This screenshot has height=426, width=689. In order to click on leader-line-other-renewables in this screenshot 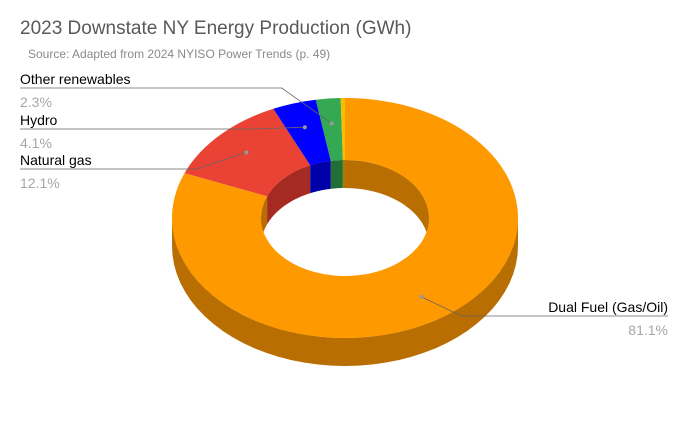, I will do `click(176, 105)`.